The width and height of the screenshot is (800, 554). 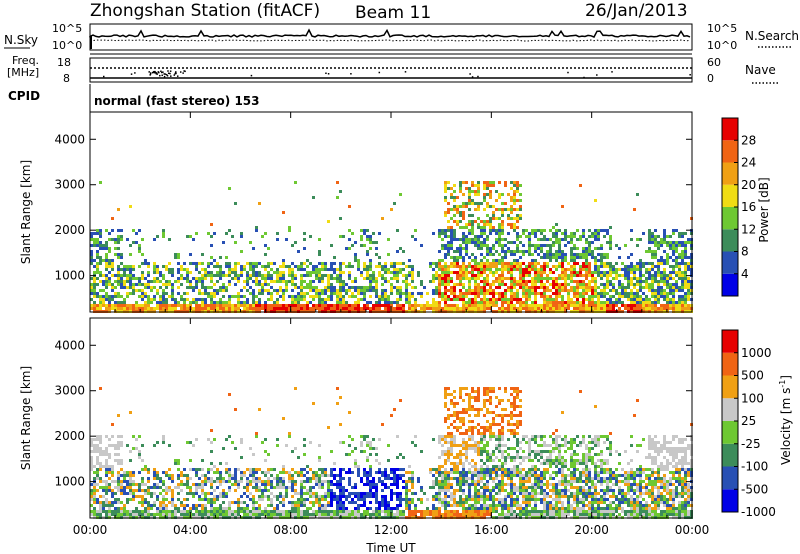 What do you see at coordinates (752, 376) in the screenshot?
I see `velocity-colorbar-tick-1: 500` at bounding box center [752, 376].